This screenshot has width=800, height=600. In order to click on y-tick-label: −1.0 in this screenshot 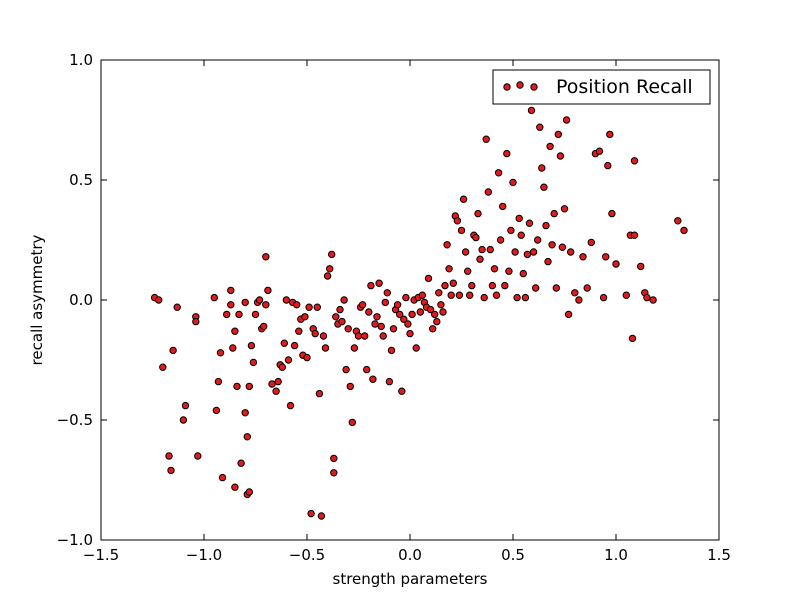, I will do `click(75, 540)`.